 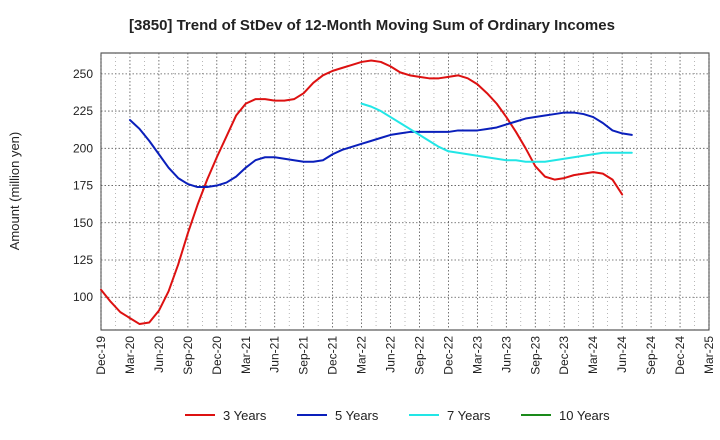 I want to click on series-line-7-years, so click(x=496, y=132).